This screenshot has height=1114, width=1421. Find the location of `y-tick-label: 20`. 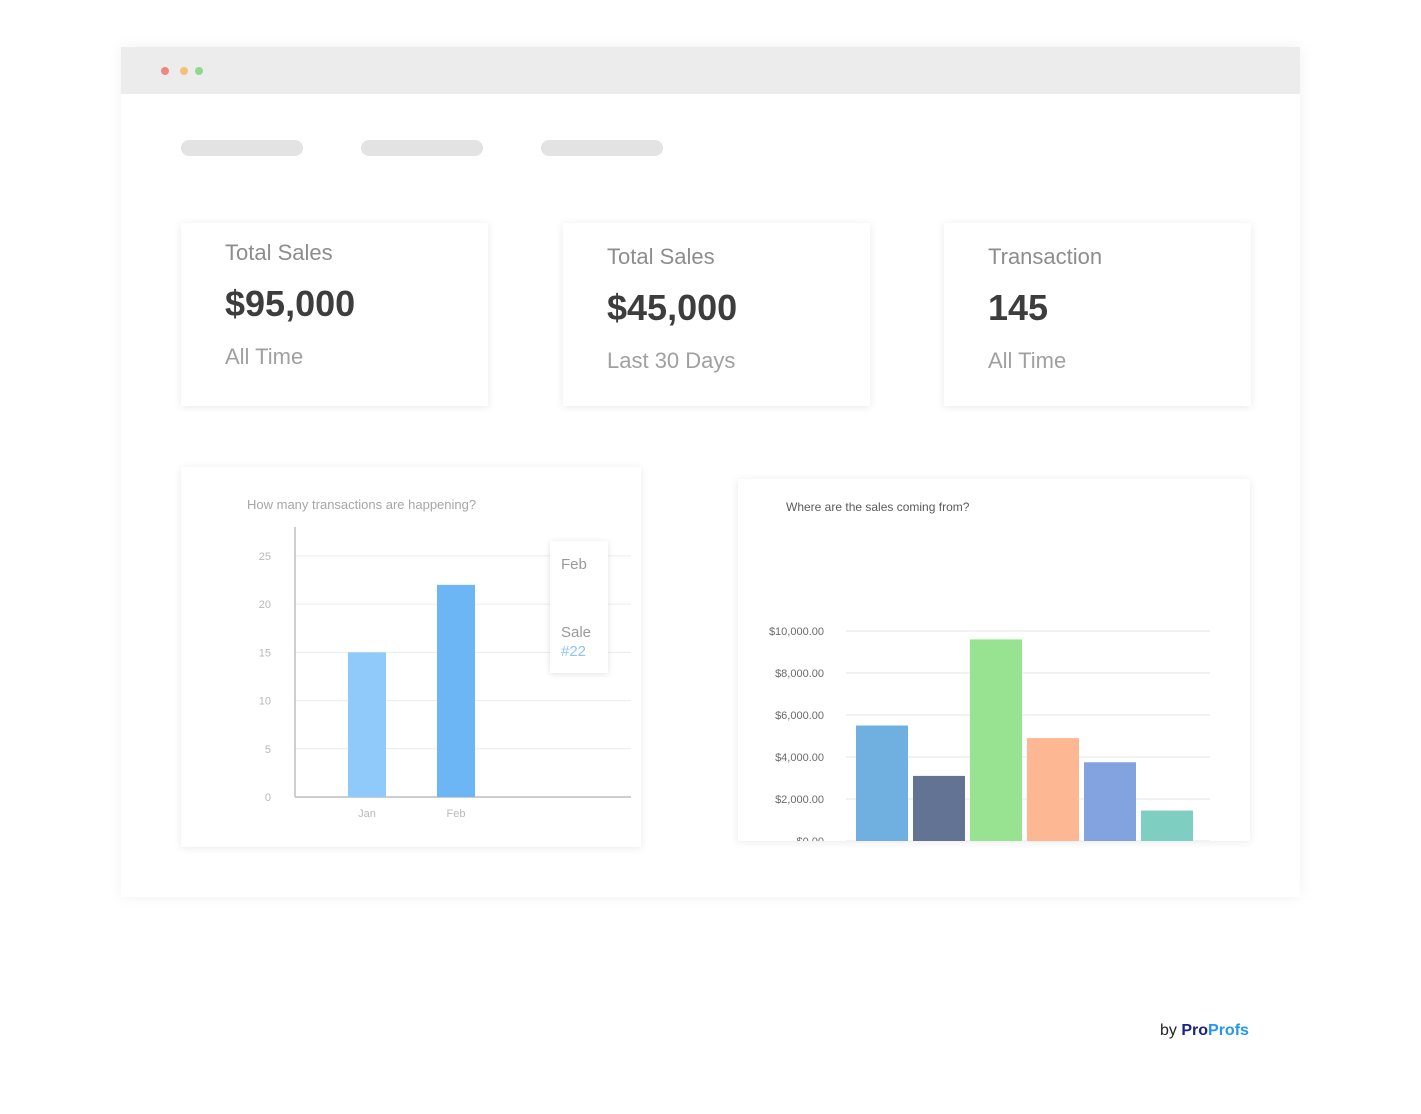

y-tick-label: 20 is located at coordinates (265, 605).